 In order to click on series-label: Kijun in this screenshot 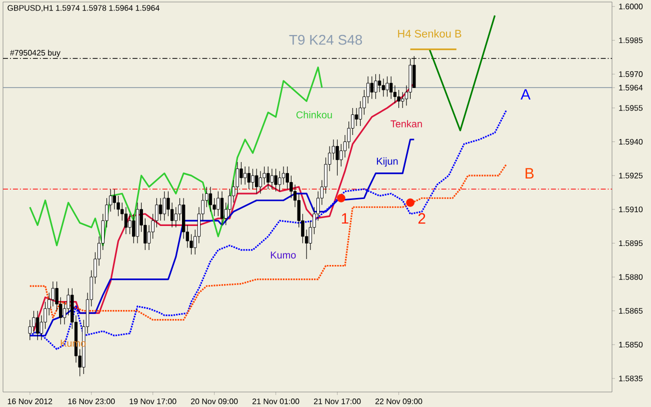, I will do `click(387, 161)`.